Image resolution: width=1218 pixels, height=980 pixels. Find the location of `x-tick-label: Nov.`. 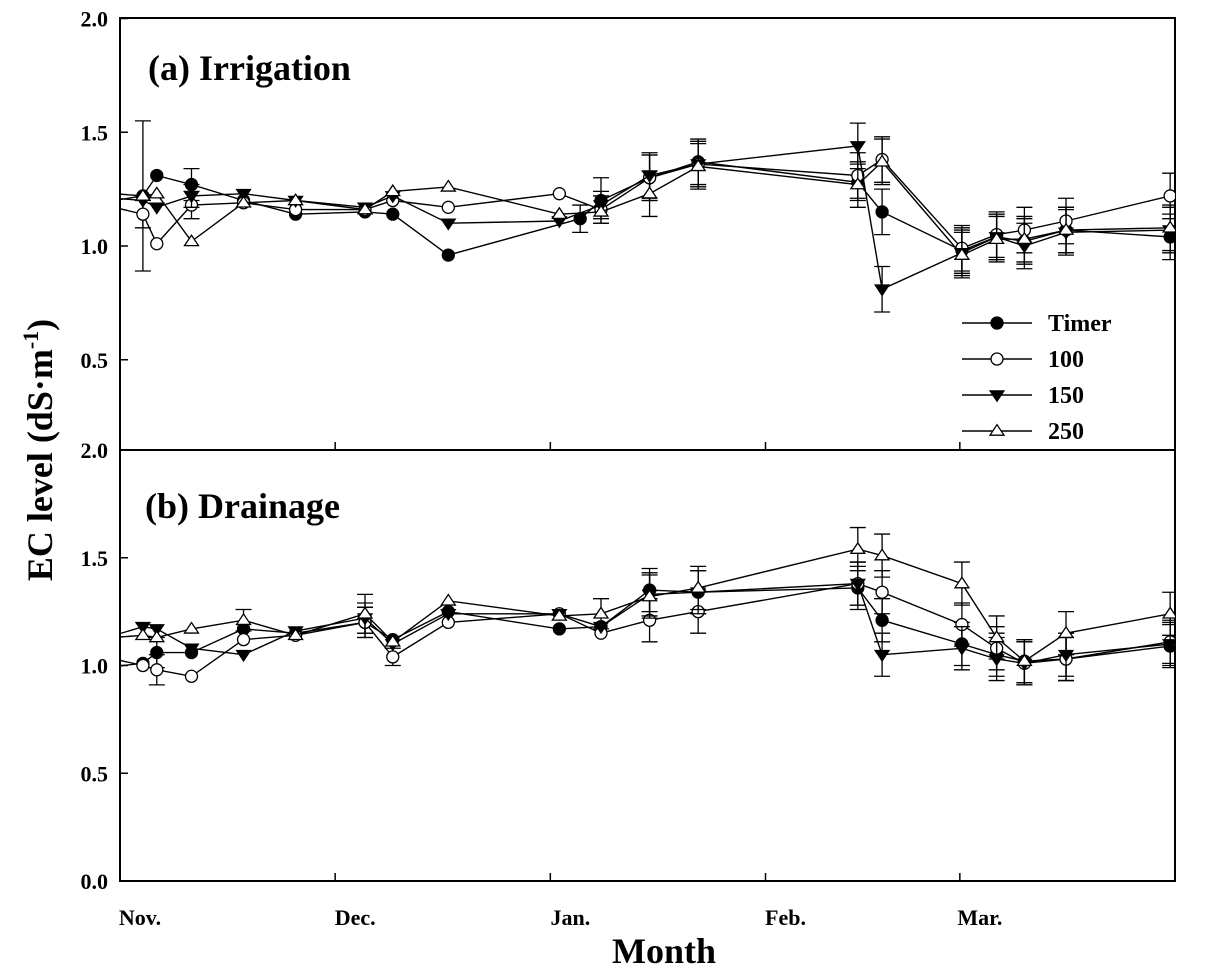

x-tick-label: Nov. is located at coordinates (140, 917).